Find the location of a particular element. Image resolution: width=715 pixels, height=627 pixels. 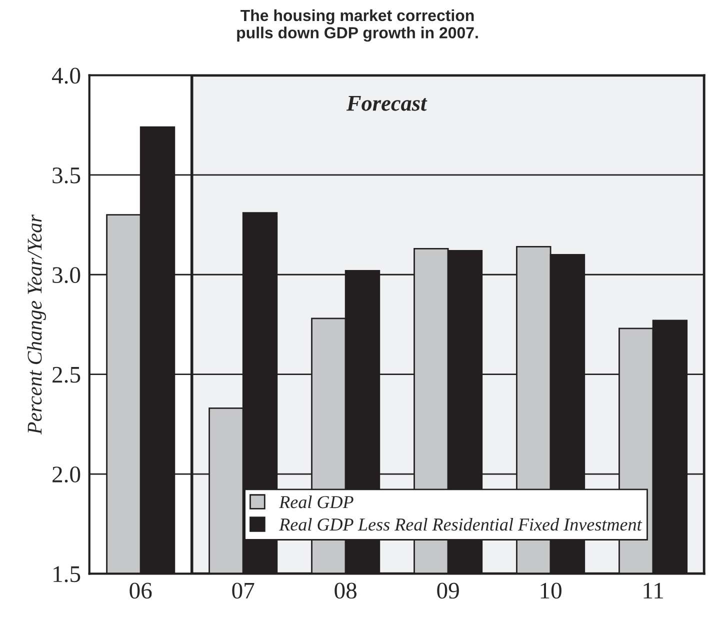

y-tick-label: 2.0 is located at coordinates (66, 474).